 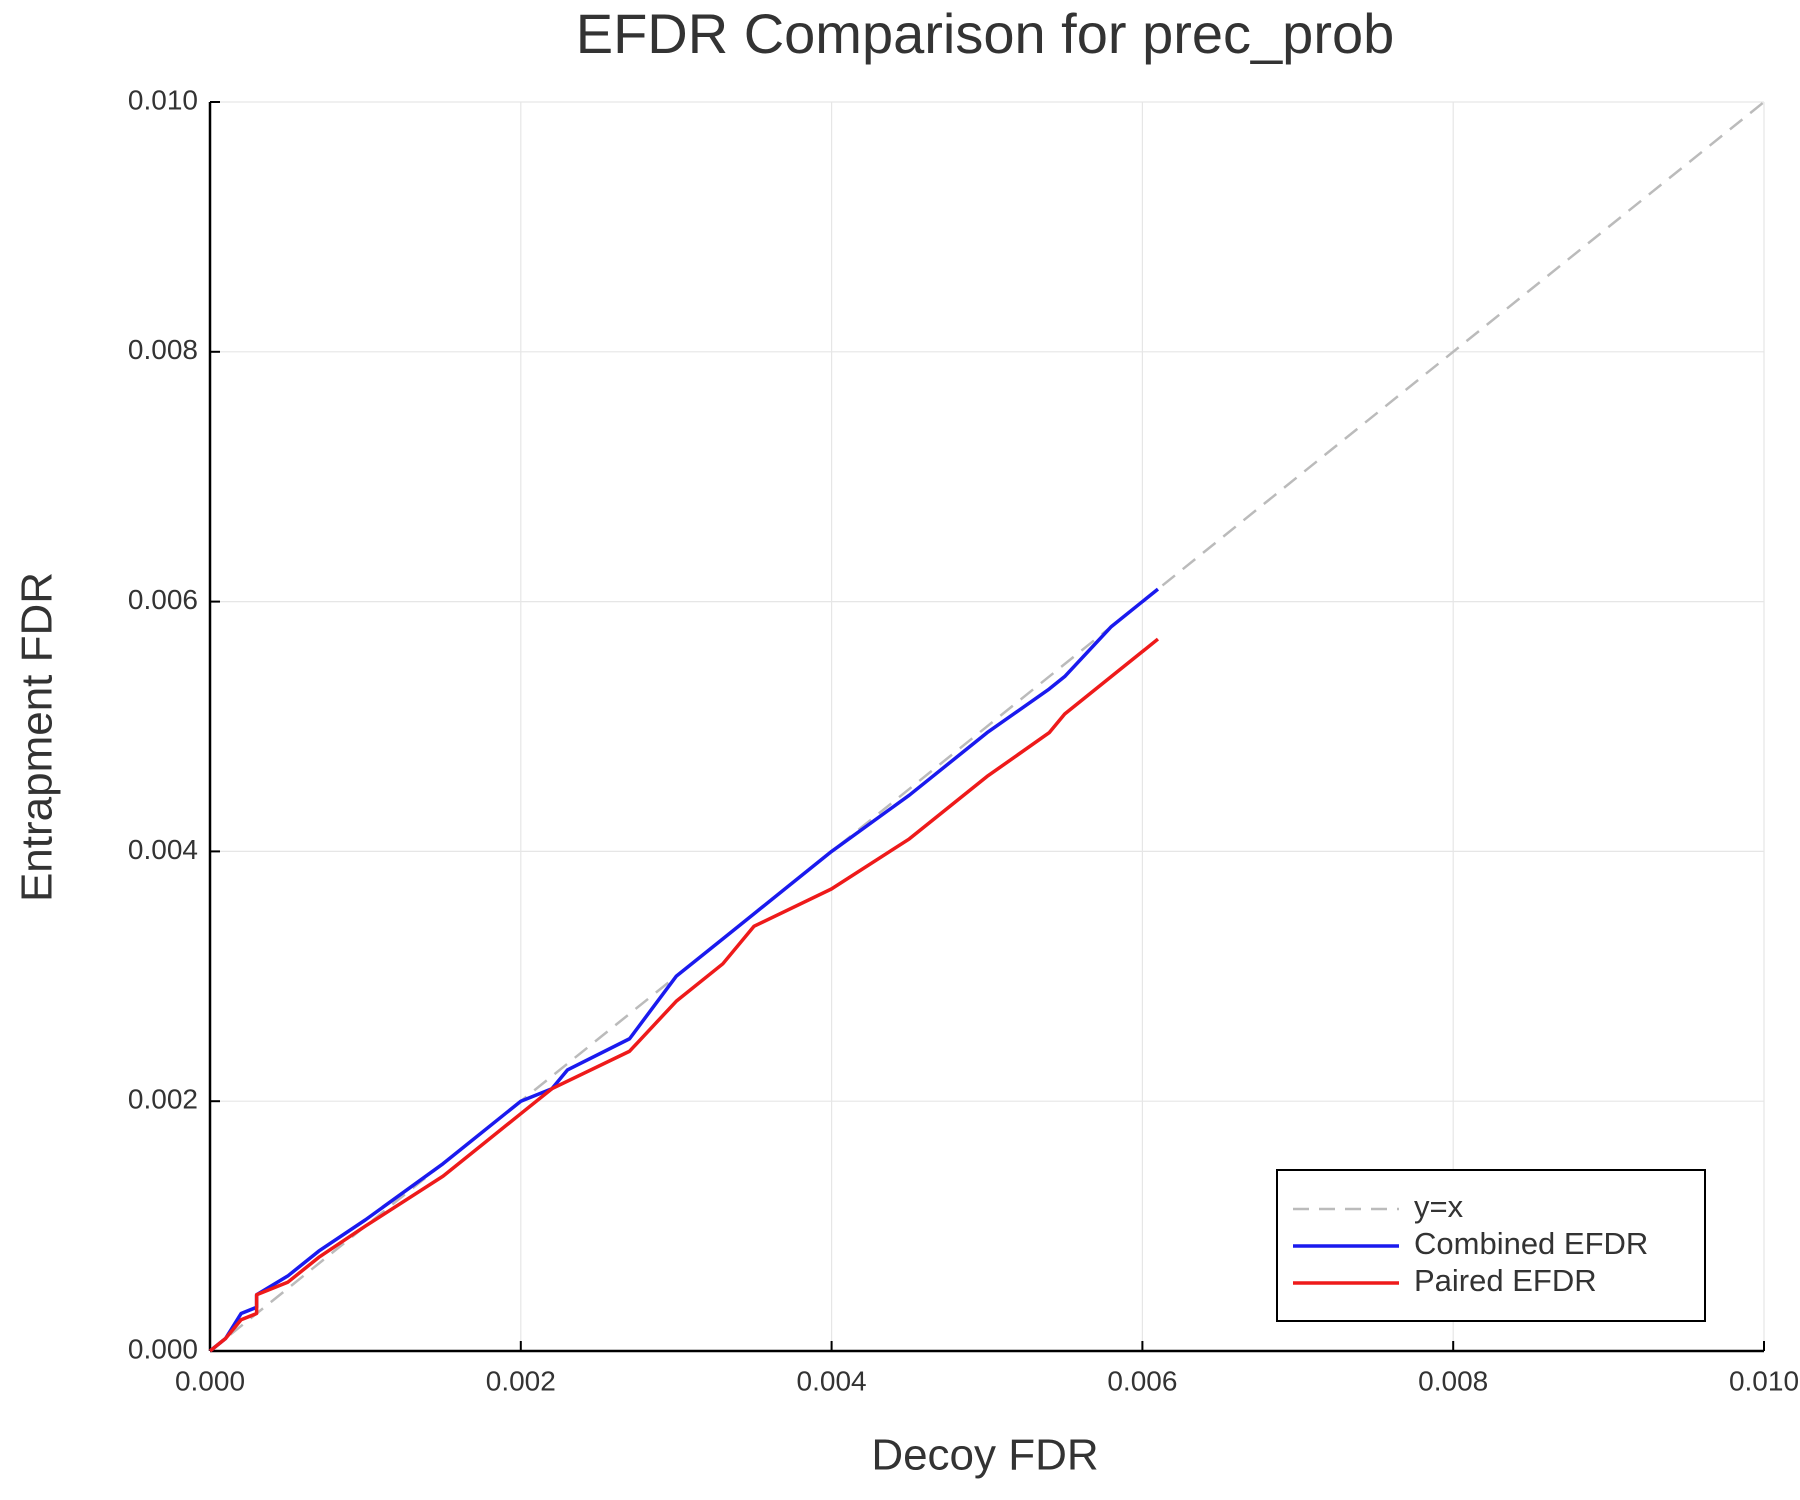 What do you see at coordinates (1505, 1280) in the screenshot?
I see `legend-label: Paired EFDR` at bounding box center [1505, 1280].